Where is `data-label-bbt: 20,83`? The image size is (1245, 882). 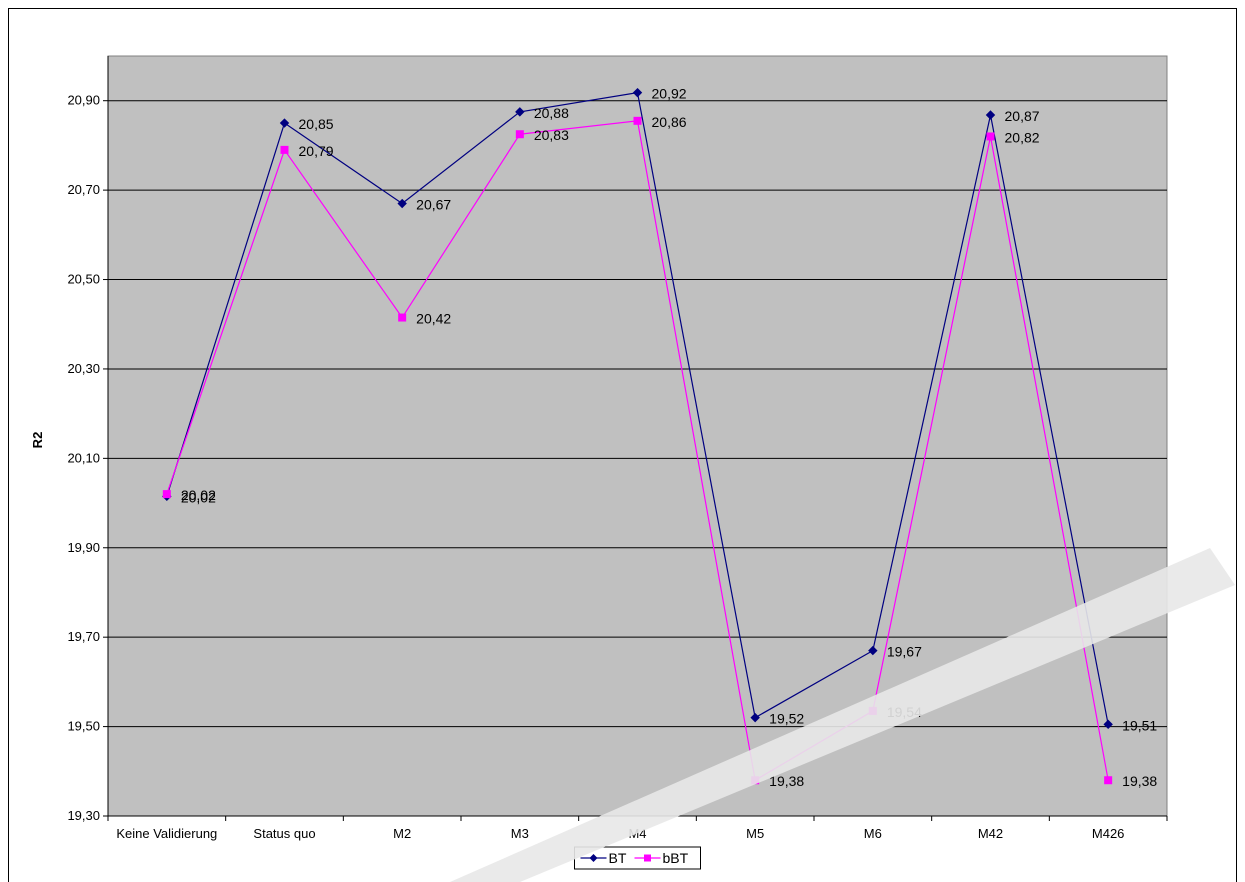 data-label-bbt: 20,83 is located at coordinates (551, 135).